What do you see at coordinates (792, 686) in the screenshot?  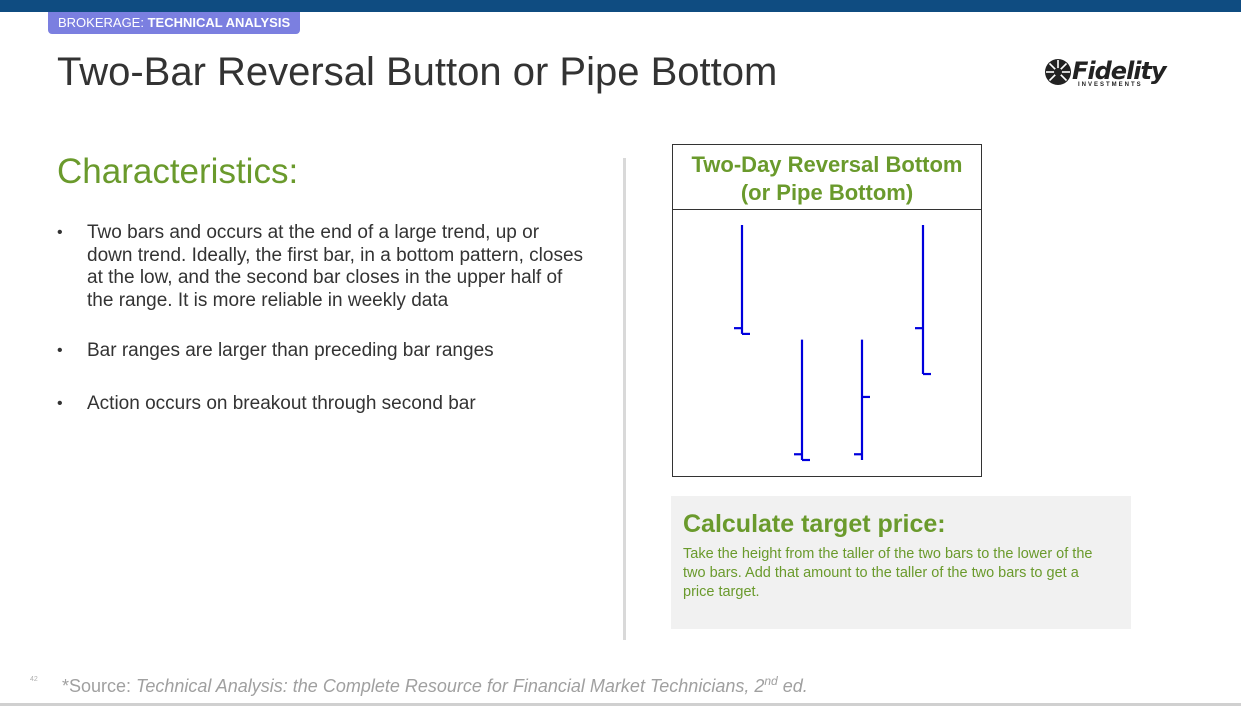 I see `source-suffix: ed.` at bounding box center [792, 686].